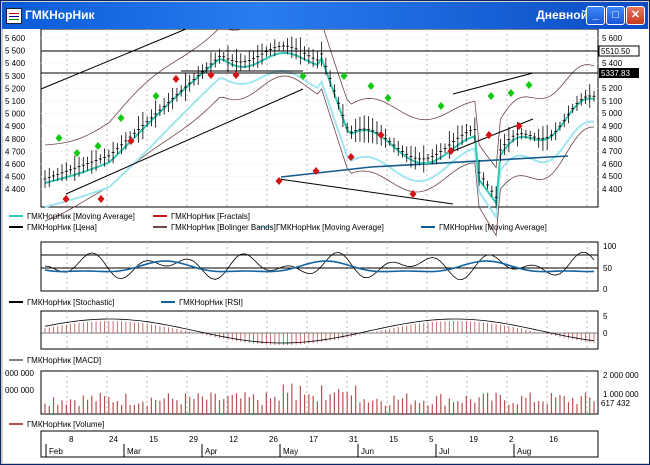  What do you see at coordinates (553, 439) in the screenshot?
I see `time-axis-day: 16` at bounding box center [553, 439].